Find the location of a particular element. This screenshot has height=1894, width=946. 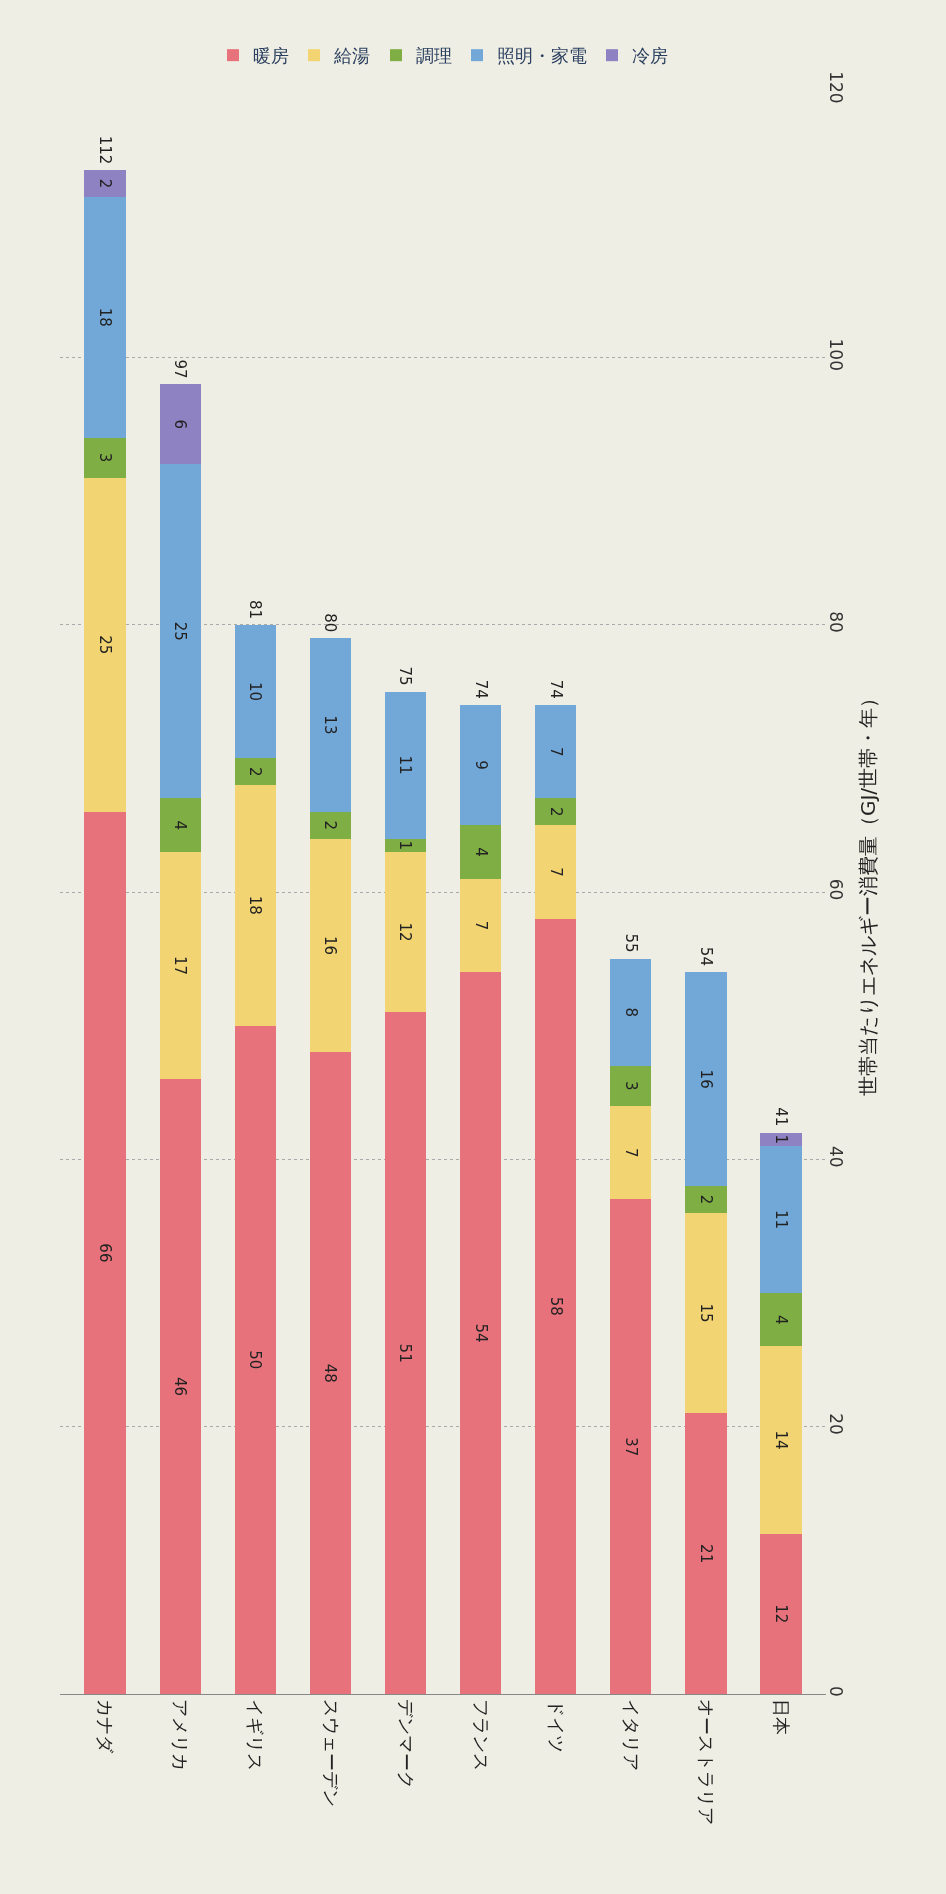

data-label: 15 is located at coordinates (705, 1313).